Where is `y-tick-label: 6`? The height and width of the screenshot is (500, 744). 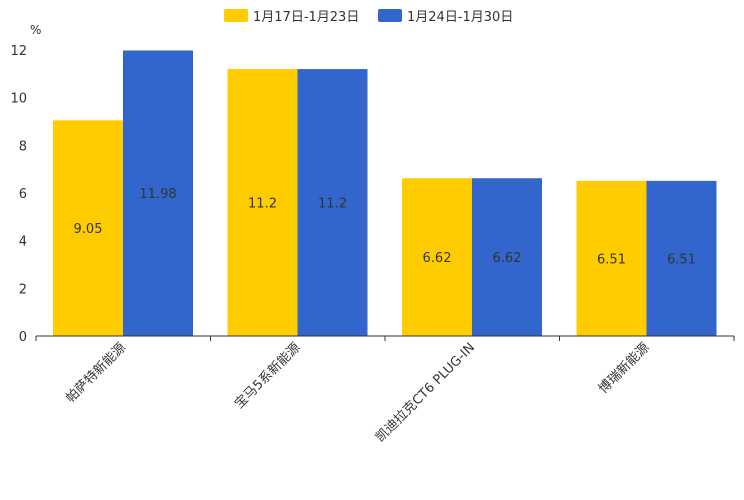 y-tick-label: 6 is located at coordinates (23, 194).